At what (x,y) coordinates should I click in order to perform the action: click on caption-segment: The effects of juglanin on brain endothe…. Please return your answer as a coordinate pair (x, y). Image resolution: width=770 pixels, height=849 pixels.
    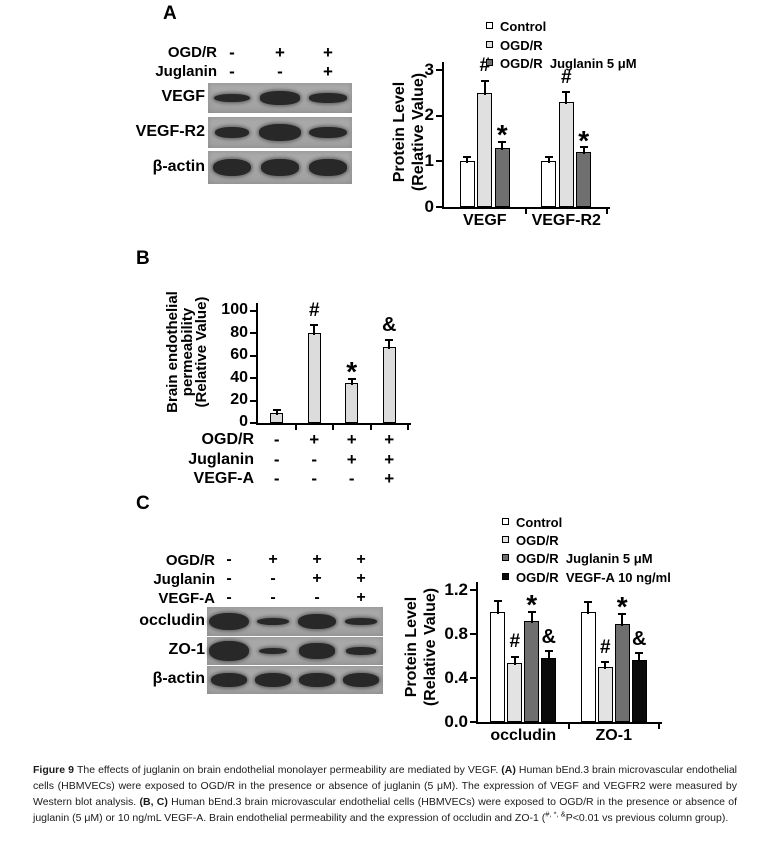
    Looking at the image, I should click on (289, 770).